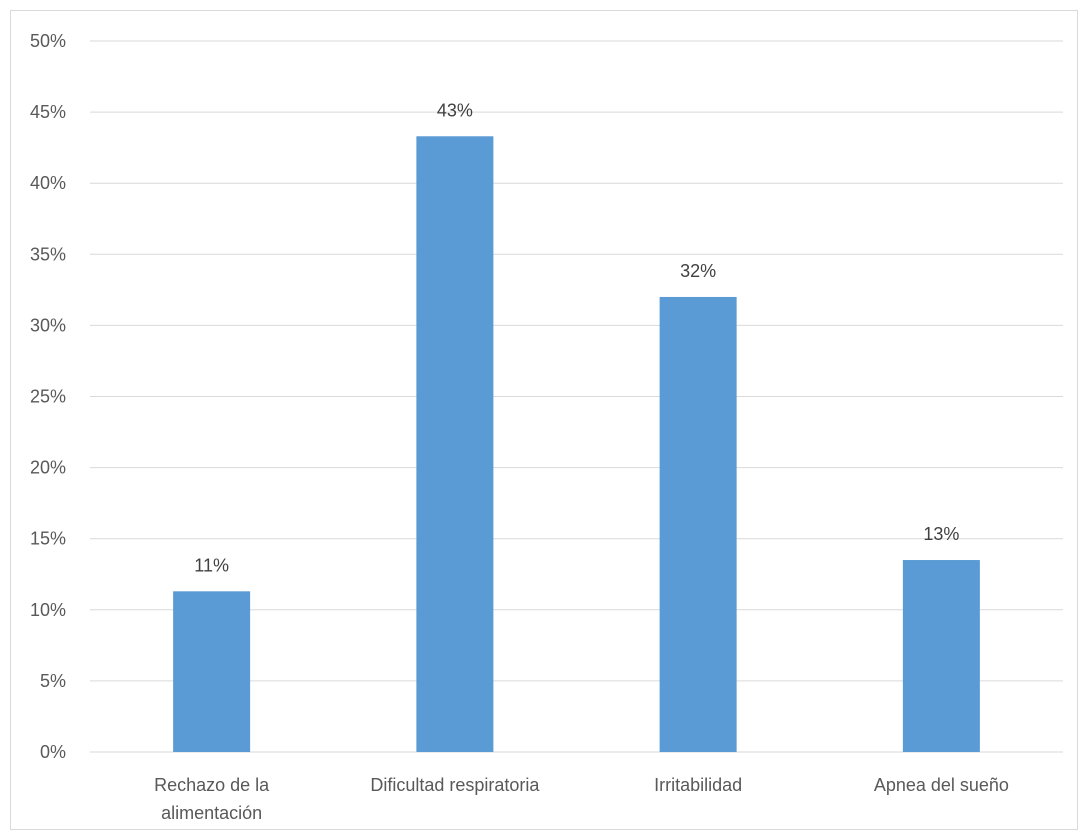  What do you see at coordinates (212, 799) in the screenshot?
I see `x-tick-label: Rechazo de la alimentación` at bounding box center [212, 799].